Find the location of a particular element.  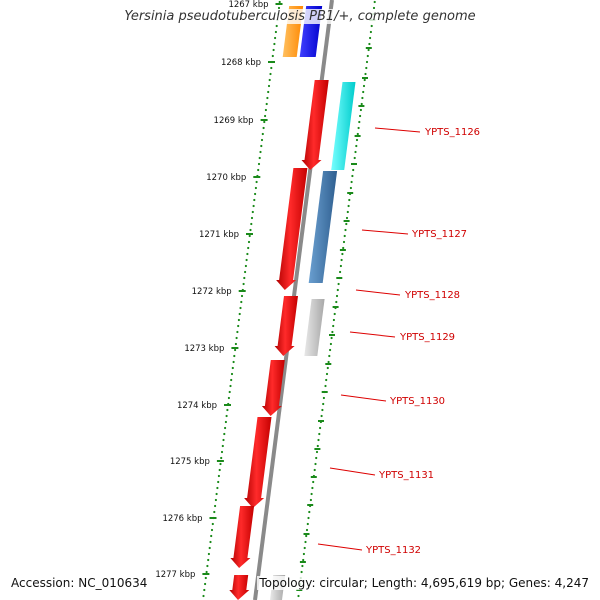

gene-label: YPTS_1130 is located at coordinates (417, 401).